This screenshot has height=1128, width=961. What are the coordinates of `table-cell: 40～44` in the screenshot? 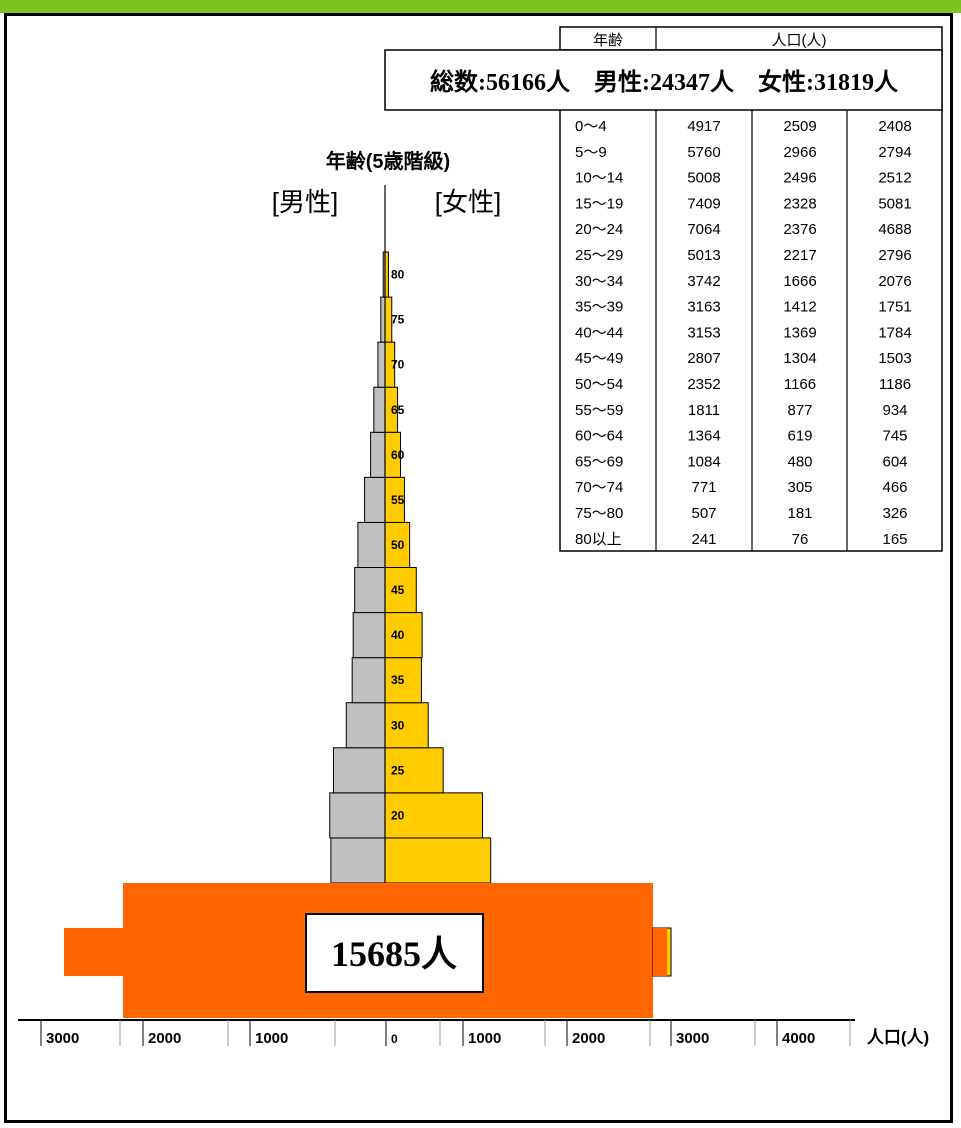 It's located at (599, 332).